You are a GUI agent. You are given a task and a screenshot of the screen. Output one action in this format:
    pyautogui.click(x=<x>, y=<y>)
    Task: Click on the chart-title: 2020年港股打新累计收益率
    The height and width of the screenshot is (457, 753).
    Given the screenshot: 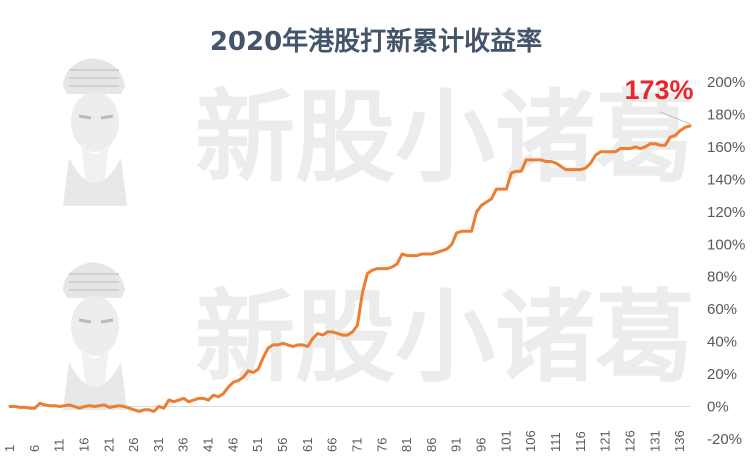 What is the action you would take?
    pyautogui.click(x=376, y=41)
    